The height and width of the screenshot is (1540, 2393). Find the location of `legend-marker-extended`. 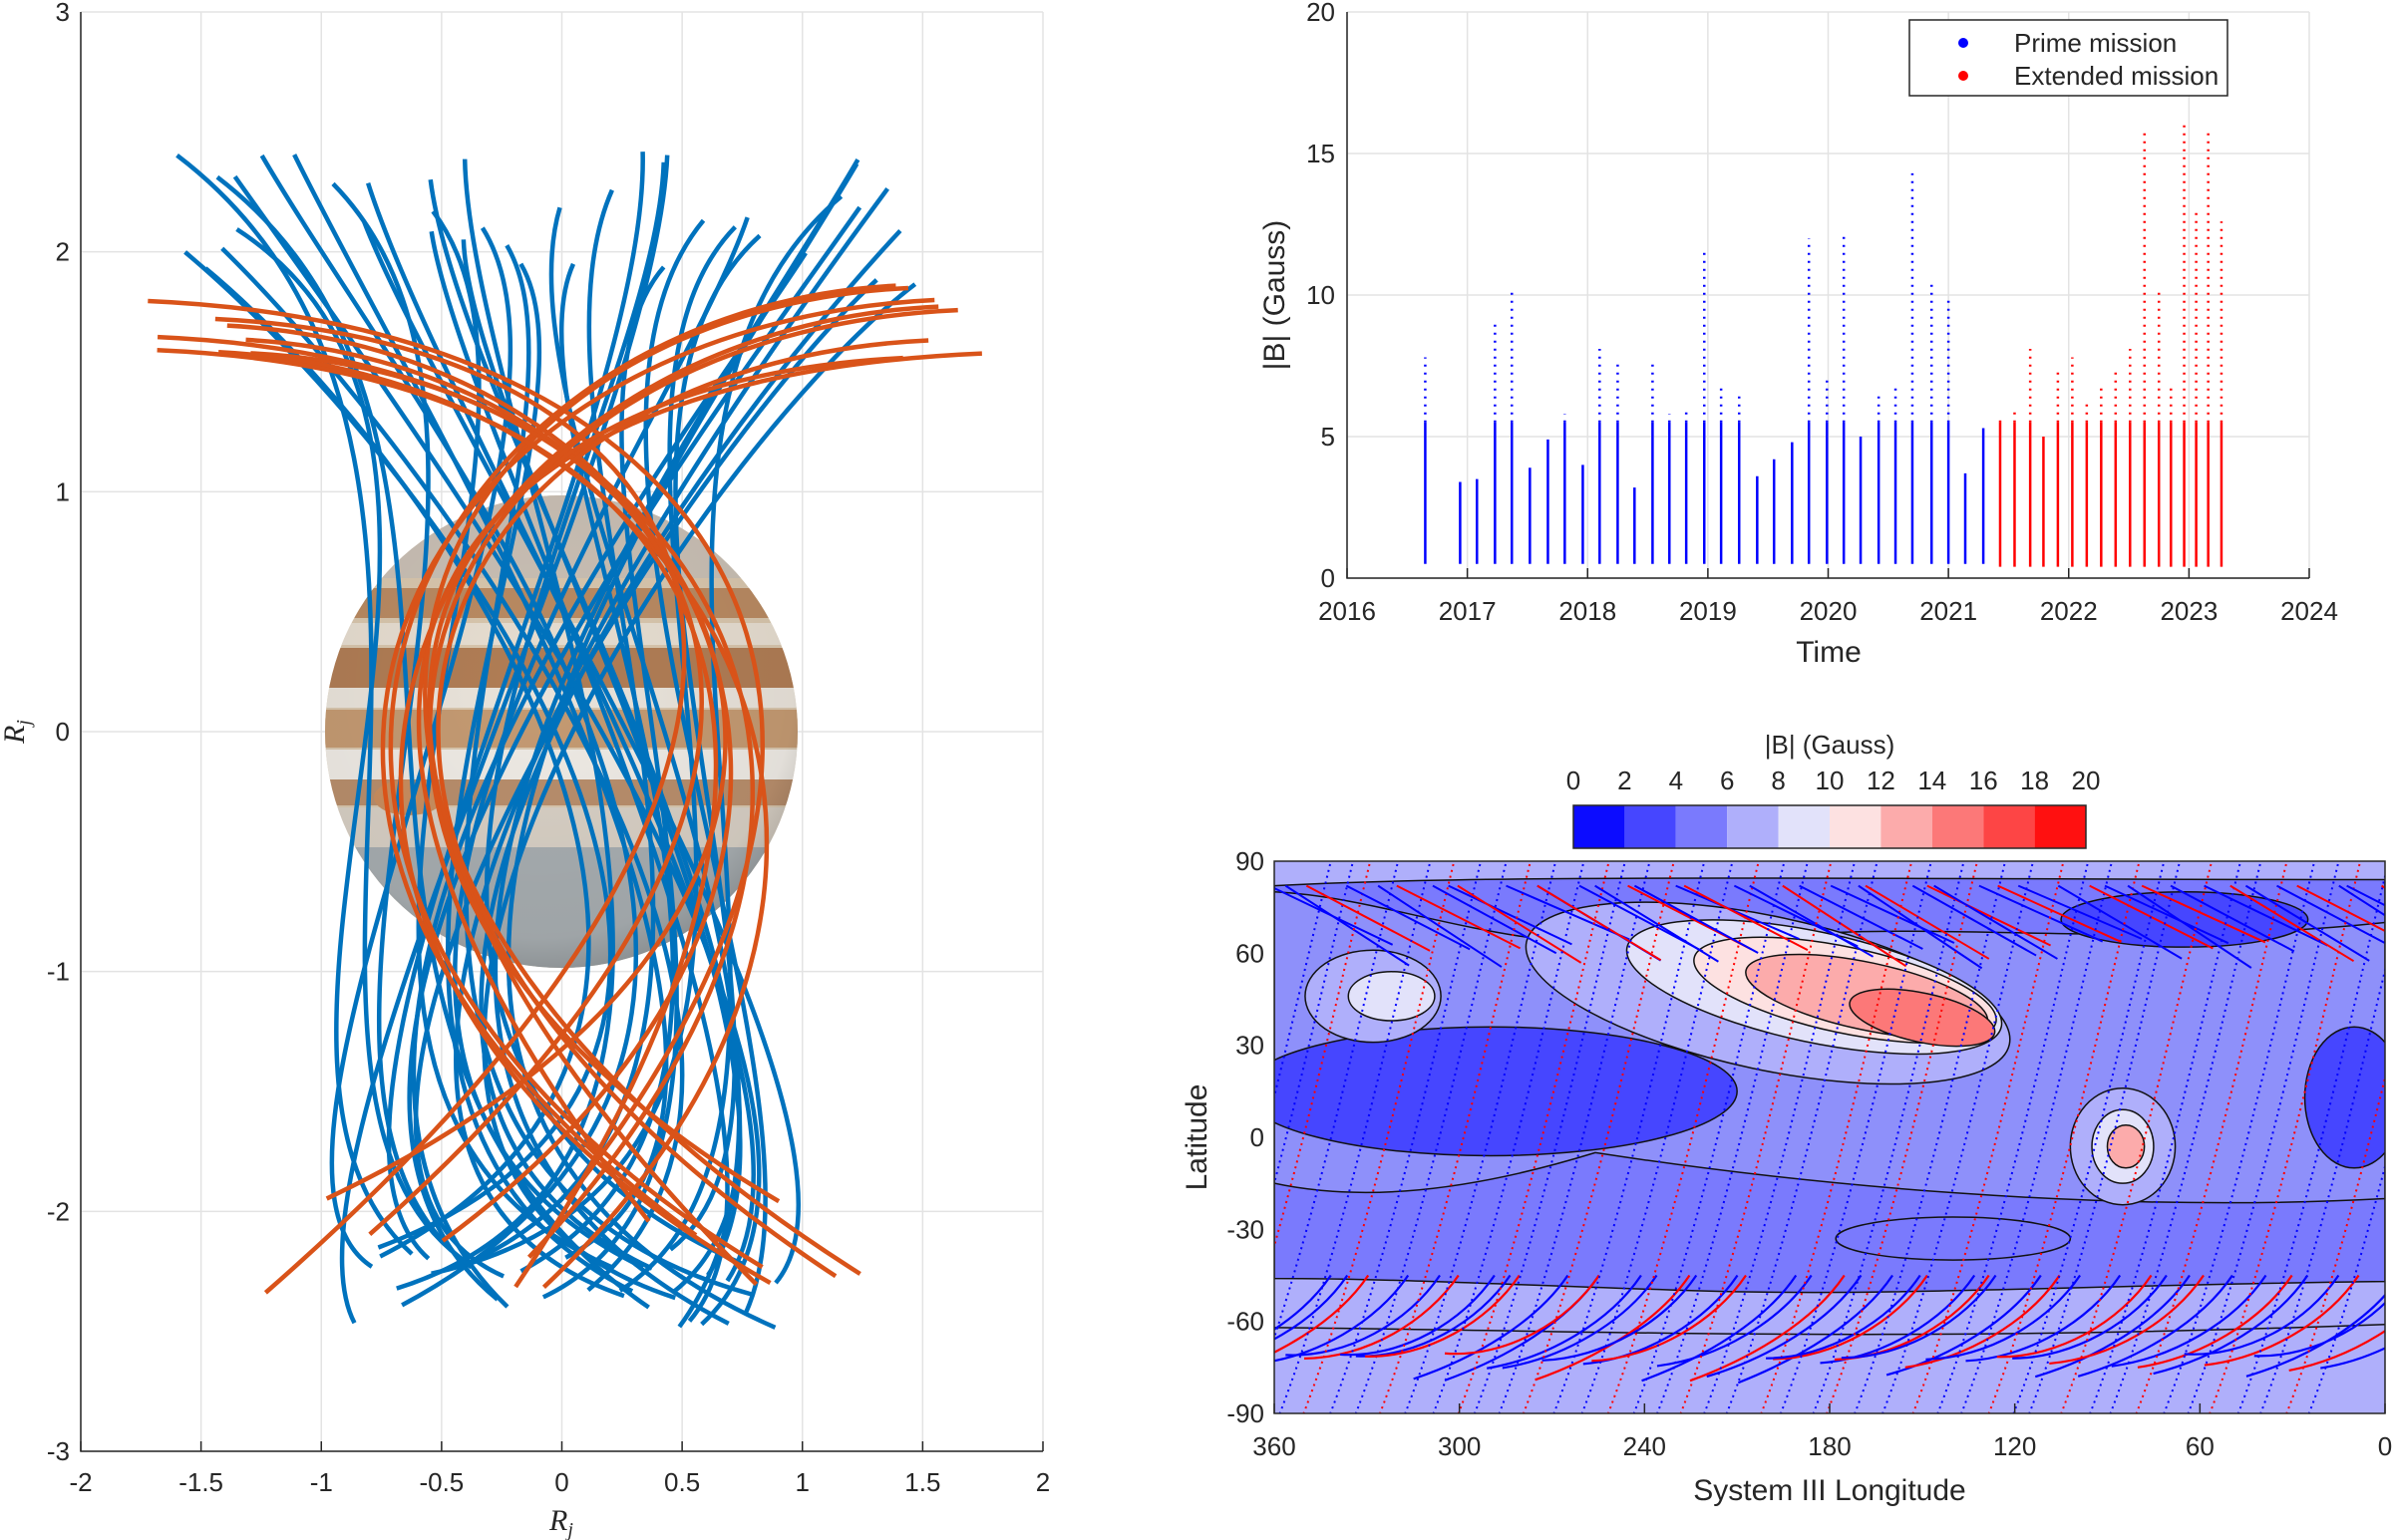

legend-marker-extended is located at coordinates (1963, 76).